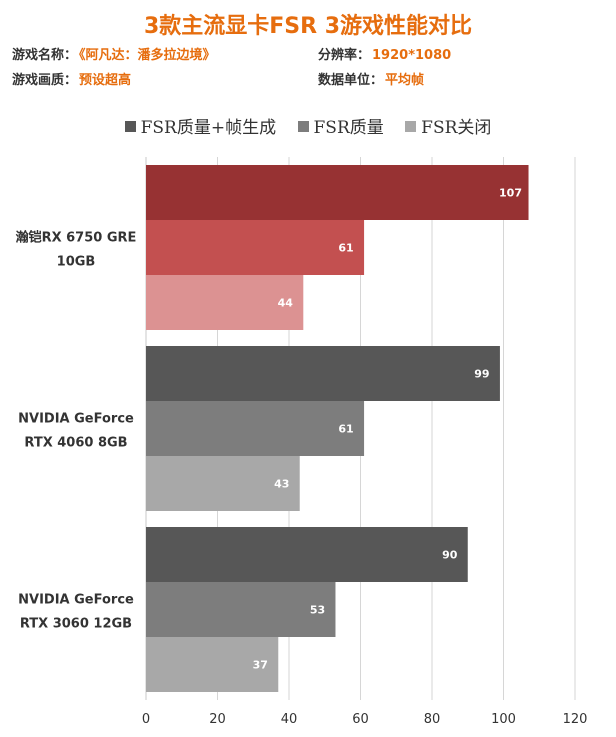 Image resolution: width=616 pixels, height=737 pixels. What do you see at coordinates (481, 374) in the screenshot?
I see `data-label: 99` at bounding box center [481, 374].